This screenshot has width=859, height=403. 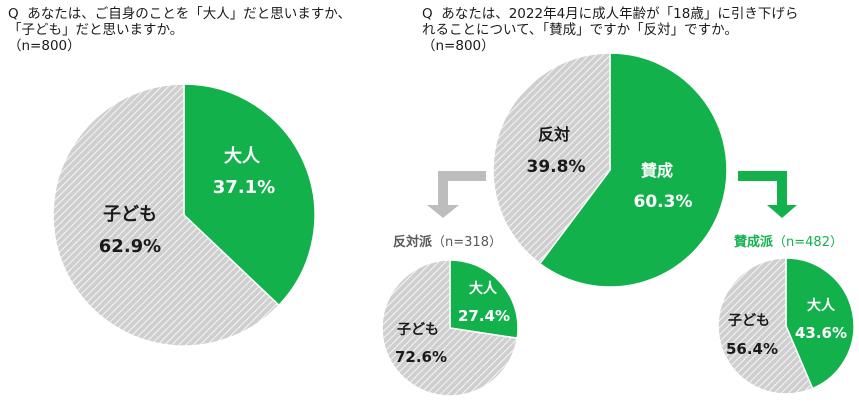 What do you see at coordinates (244, 187) in the screenshot?
I see `adult-or-child-slice-0-value: 37.1%` at bounding box center [244, 187].